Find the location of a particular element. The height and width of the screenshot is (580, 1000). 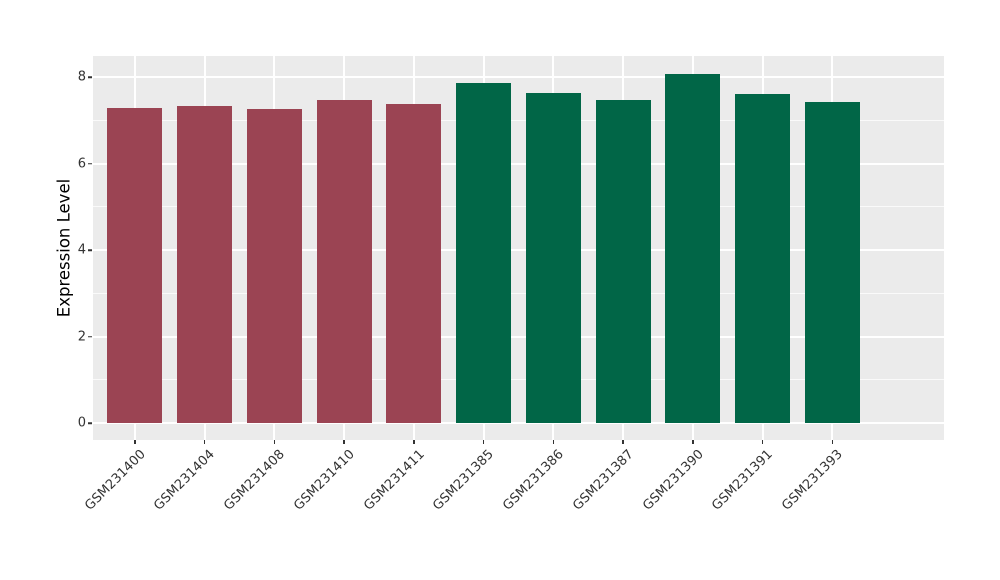

bar-GSM231410 is located at coordinates (344, 261).